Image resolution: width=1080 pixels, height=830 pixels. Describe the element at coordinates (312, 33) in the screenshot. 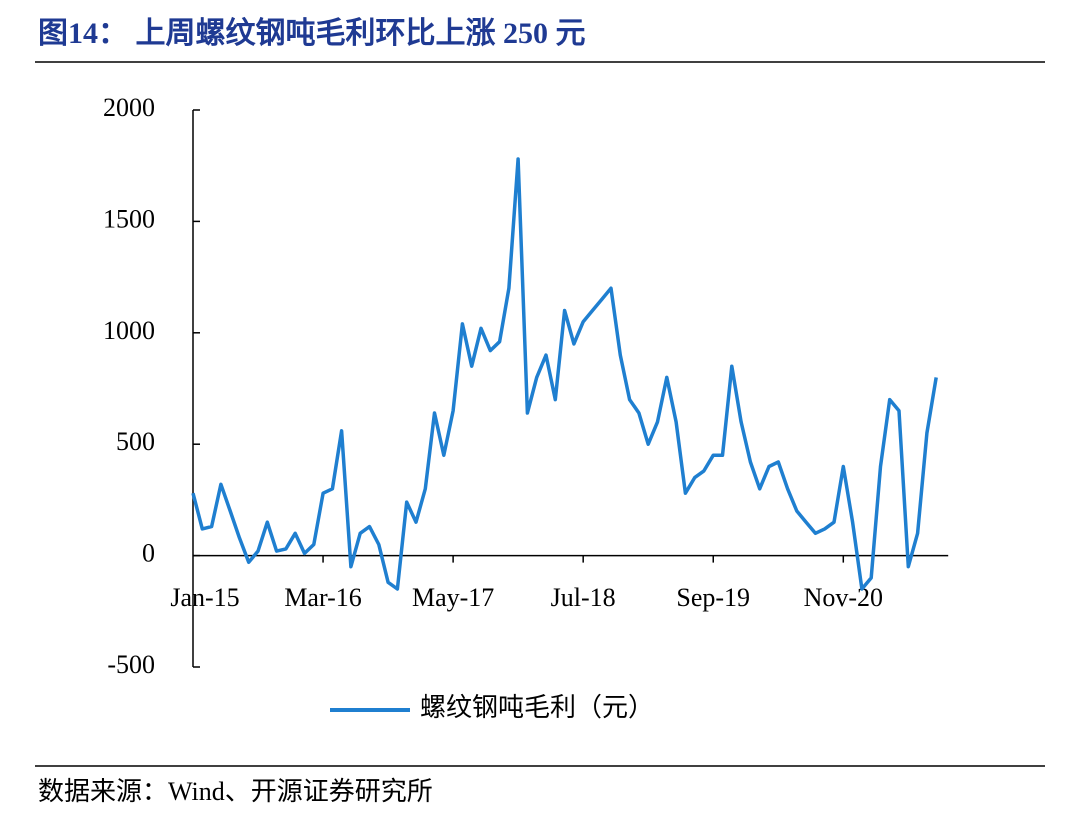

I see `chart-title: 图14： 上周螺纹钢吨毛利环比上涨 250 元` at that location.